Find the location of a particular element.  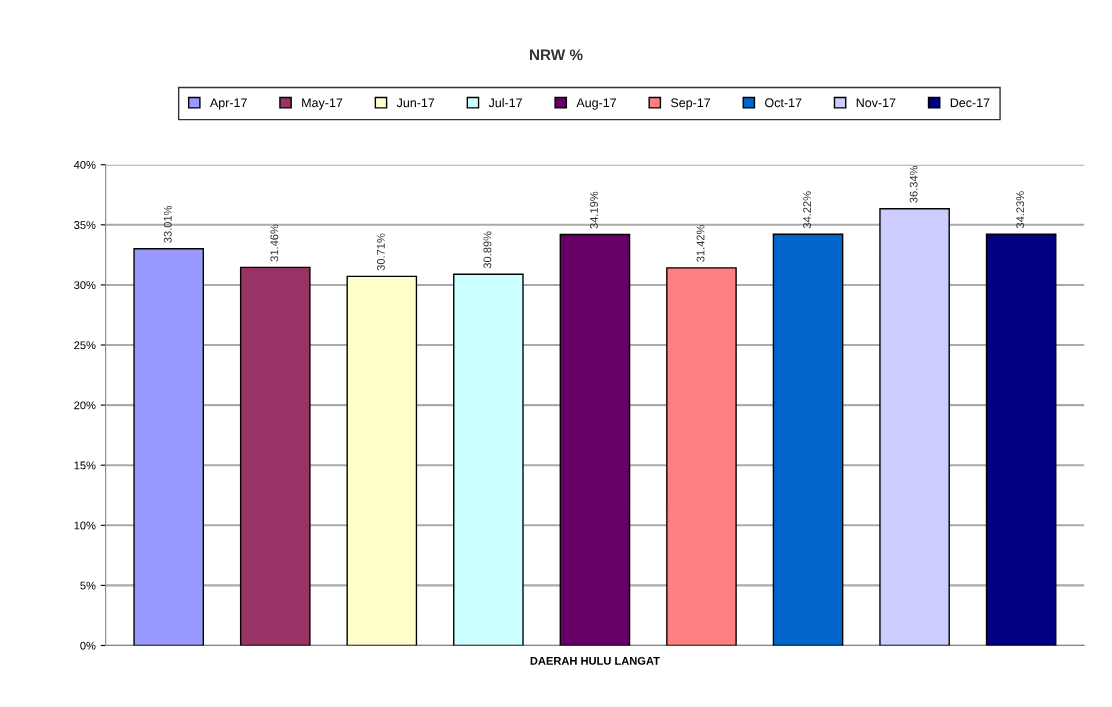

legend-label: May-17 is located at coordinates (322, 104).